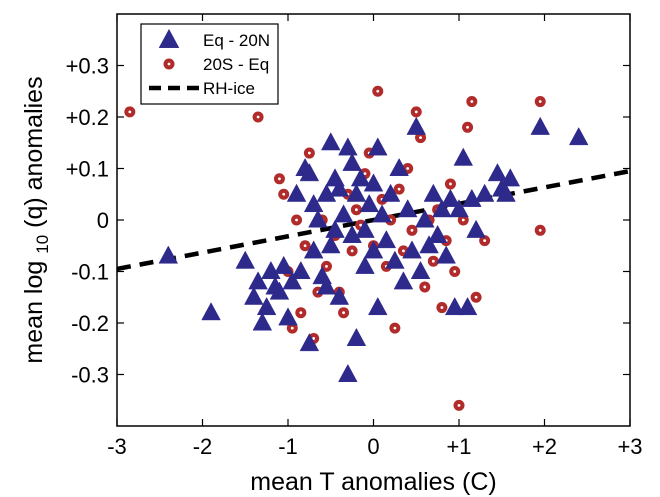  Describe the element at coordinates (90, 323) in the screenshot. I see `y-tick-label: -0.2` at that location.